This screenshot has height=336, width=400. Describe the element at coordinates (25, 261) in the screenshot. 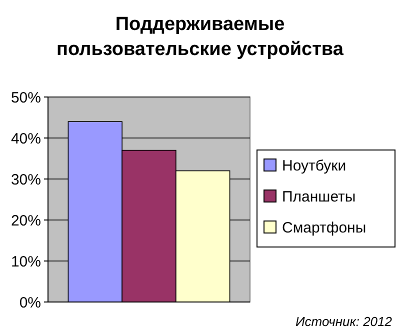

I see `y-tick-label: 10%` at that location.